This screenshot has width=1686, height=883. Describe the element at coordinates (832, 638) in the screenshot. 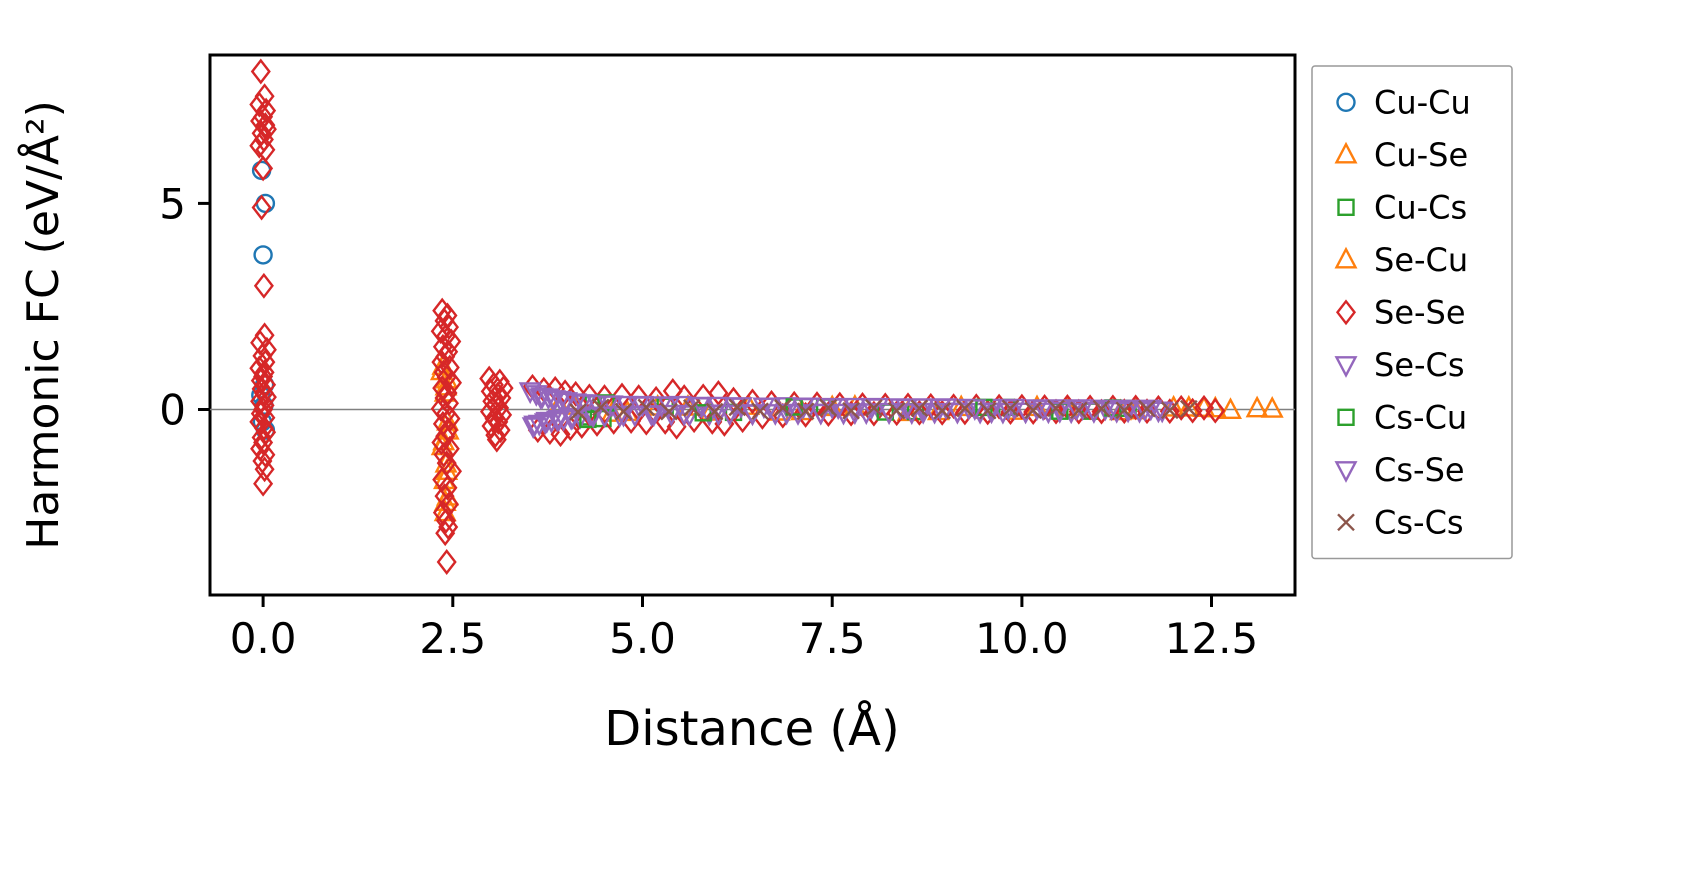

I see `x-tick-label: 7.5` at that location.